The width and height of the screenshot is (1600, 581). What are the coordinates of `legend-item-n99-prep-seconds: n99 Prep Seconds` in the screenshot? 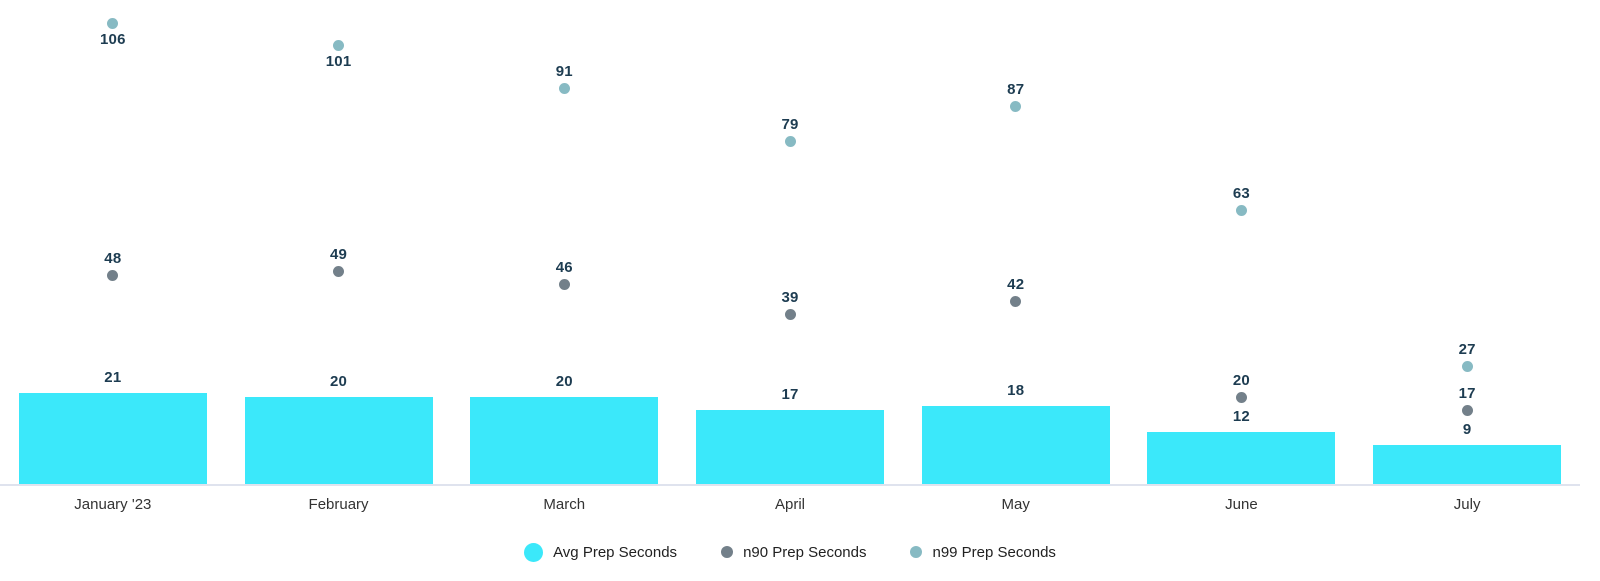 It's located at (983, 552).